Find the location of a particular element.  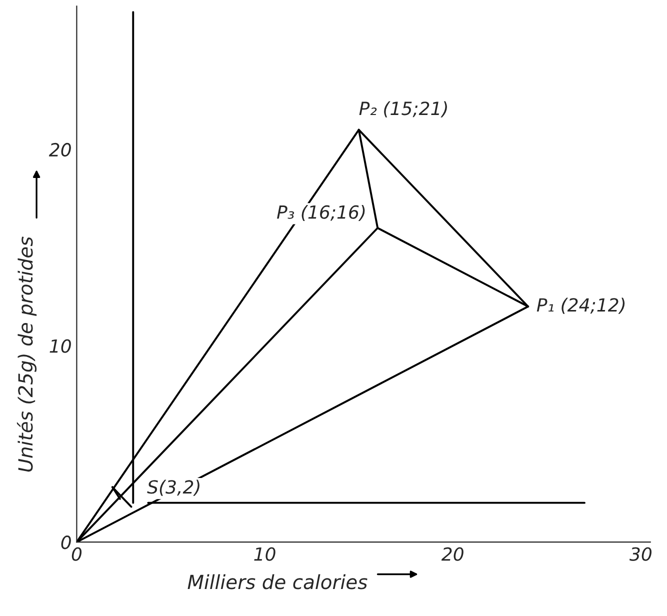

x-axis-title: Milliers de calories is located at coordinates (278, 582).